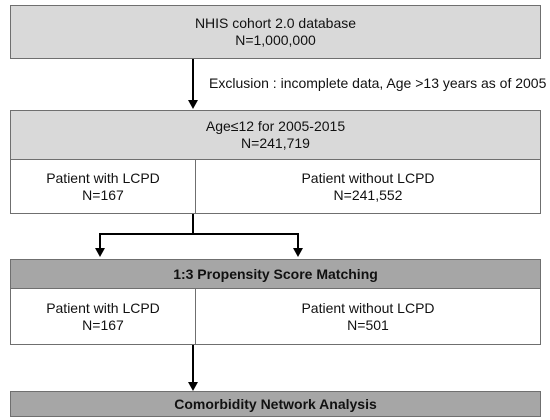 The width and height of the screenshot is (550, 420). I want to click on matching-title: 1:3 Propensity Score Matching, so click(275, 273).